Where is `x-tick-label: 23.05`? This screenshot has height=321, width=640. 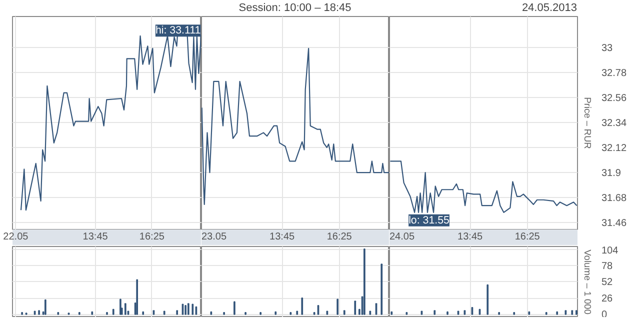
x-tick-label: 23.05 is located at coordinates (214, 237).